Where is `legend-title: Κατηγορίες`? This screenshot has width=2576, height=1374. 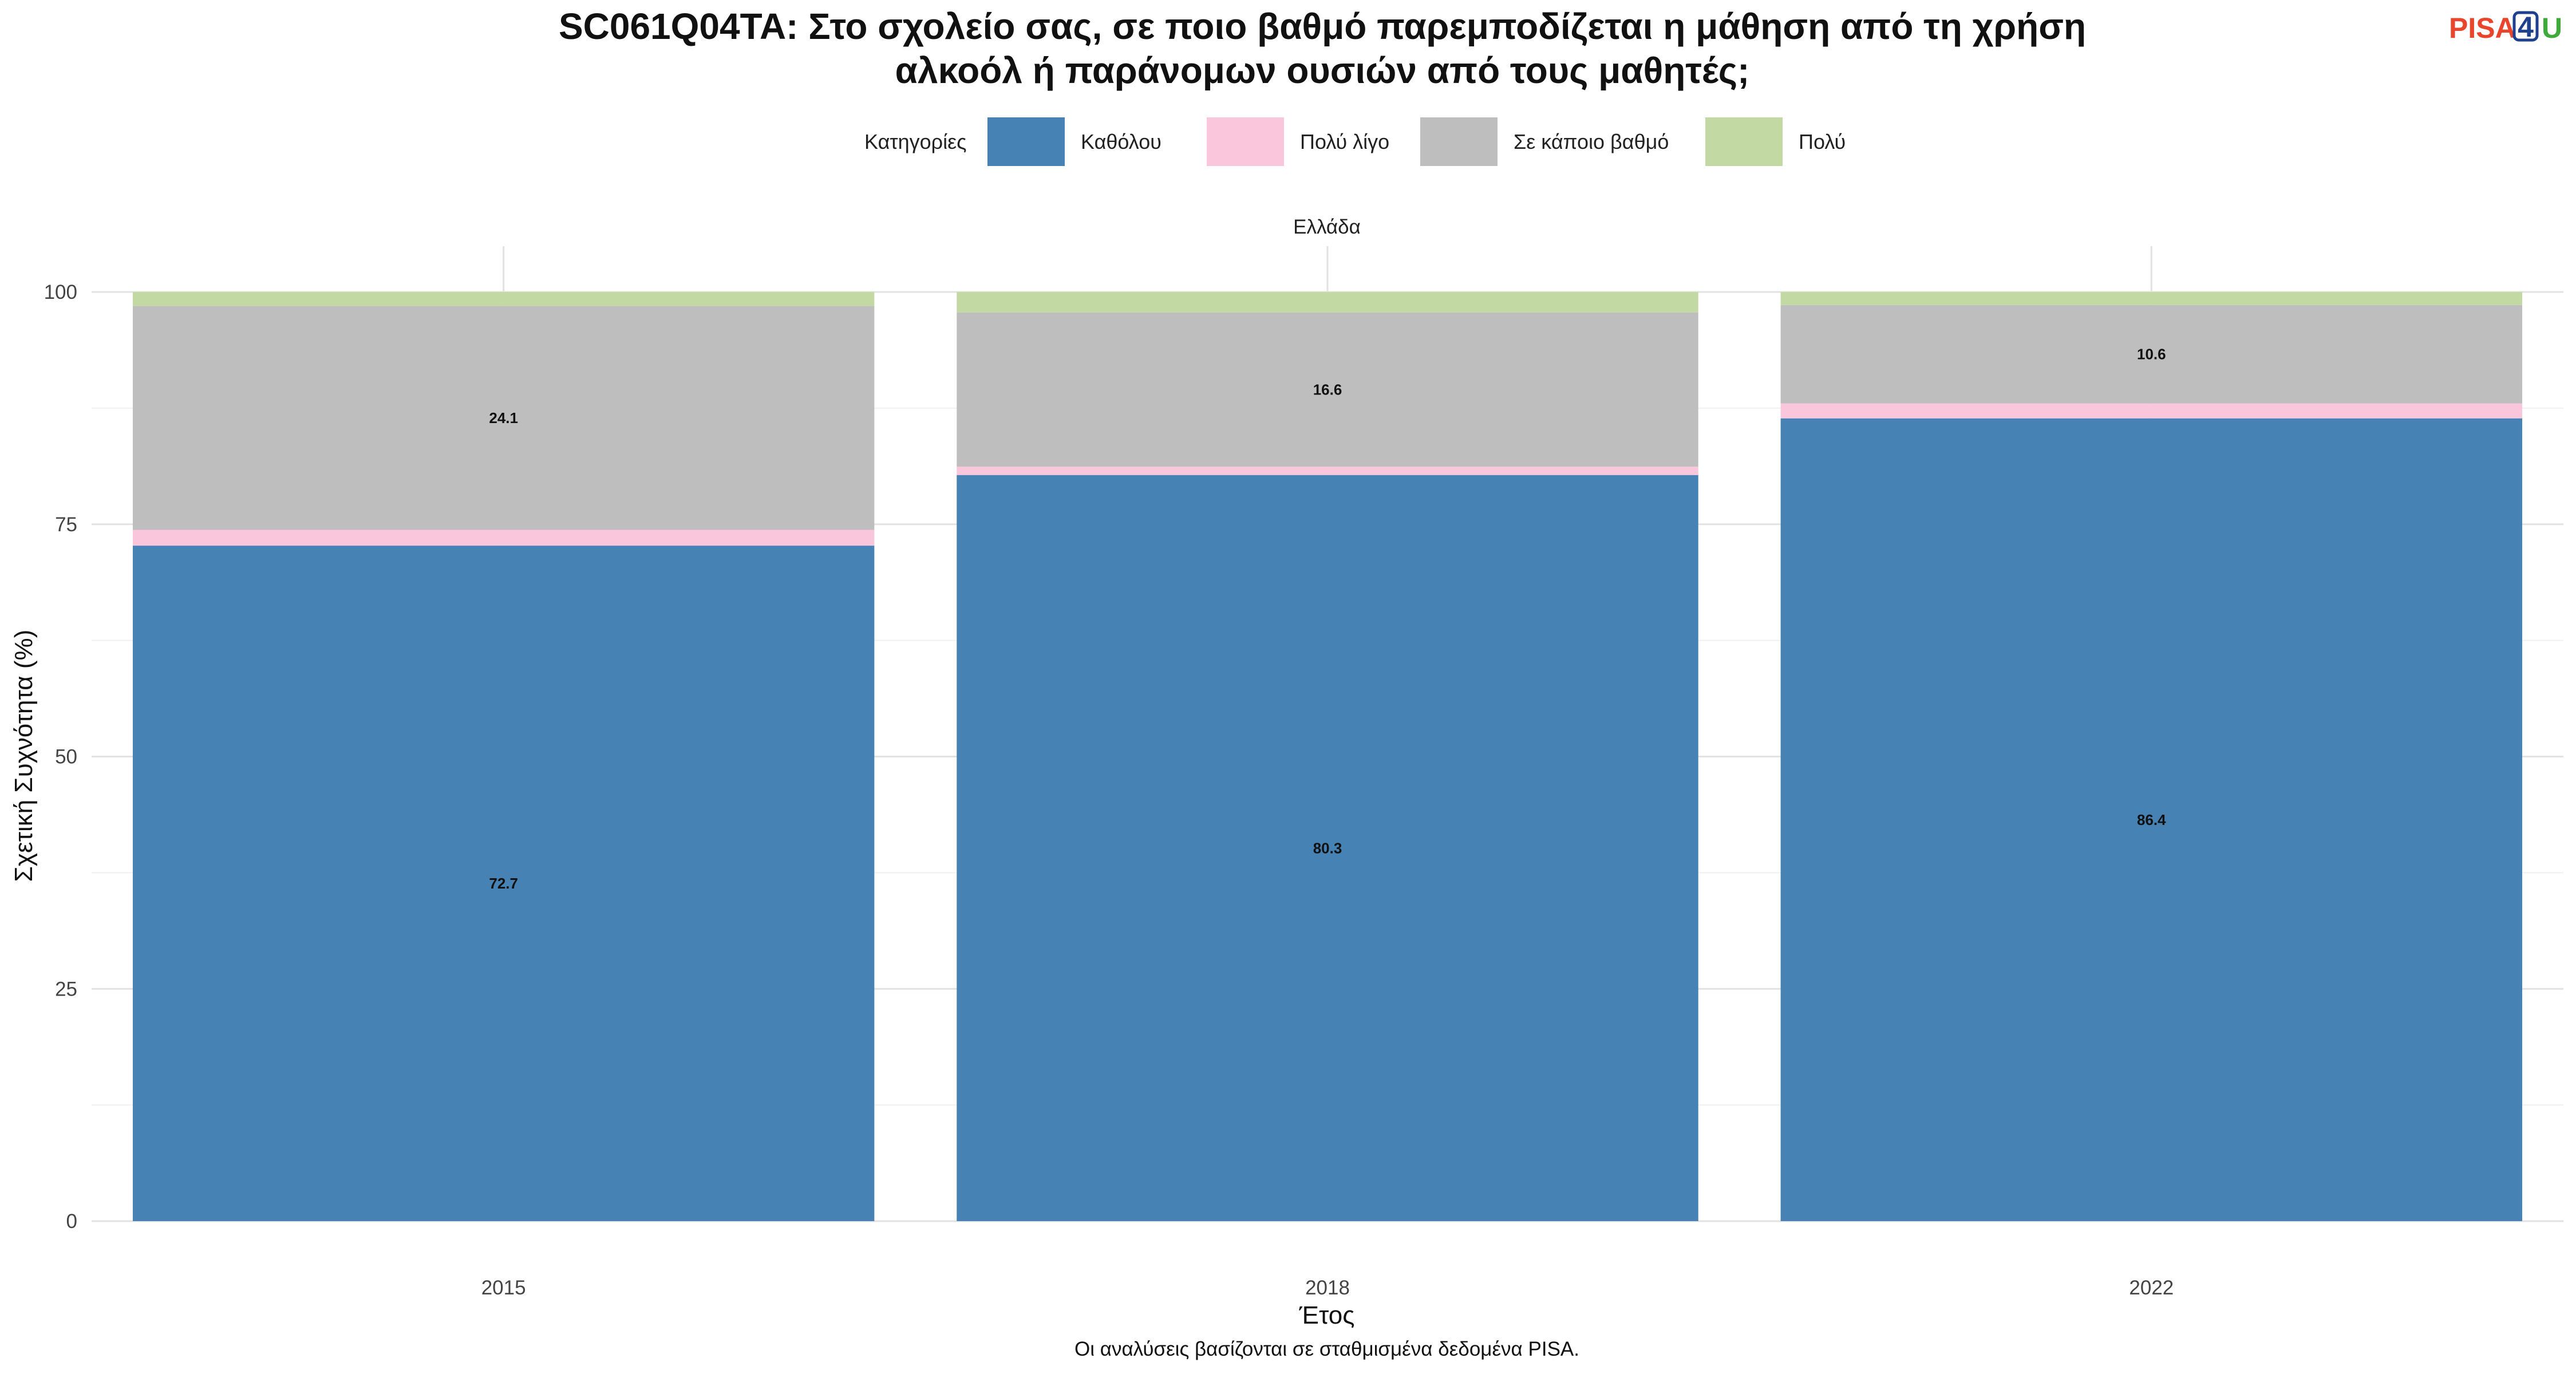 legend-title: Κατηγορίες is located at coordinates (915, 141).